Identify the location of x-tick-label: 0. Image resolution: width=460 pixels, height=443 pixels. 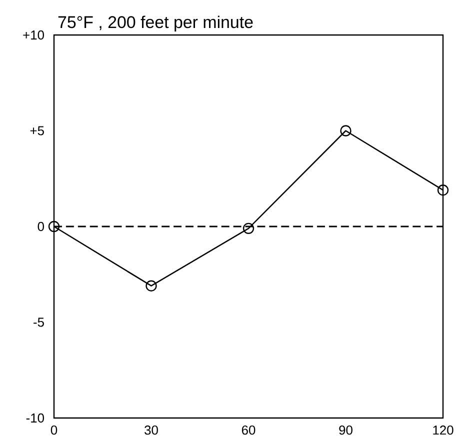
(54, 430).